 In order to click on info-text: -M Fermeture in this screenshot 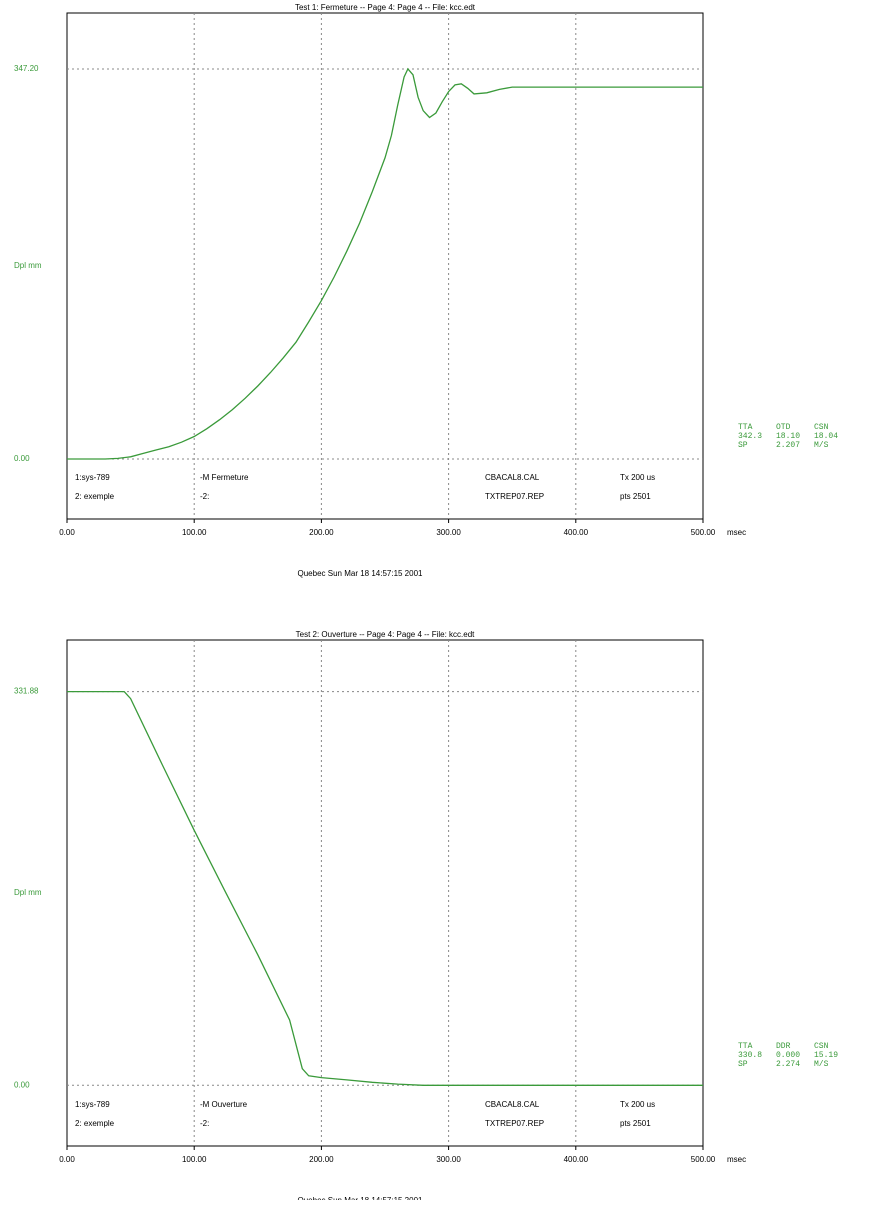, I will do `click(224, 477)`.